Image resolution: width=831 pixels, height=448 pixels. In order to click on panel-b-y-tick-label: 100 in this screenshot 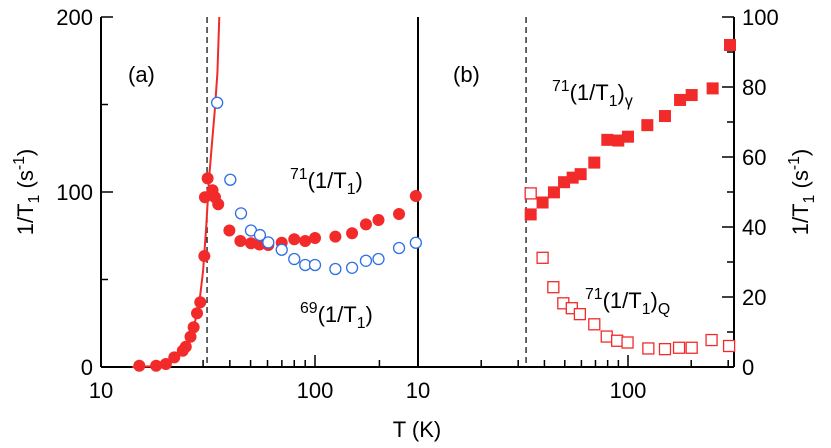, I will do `click(760, 17)`.